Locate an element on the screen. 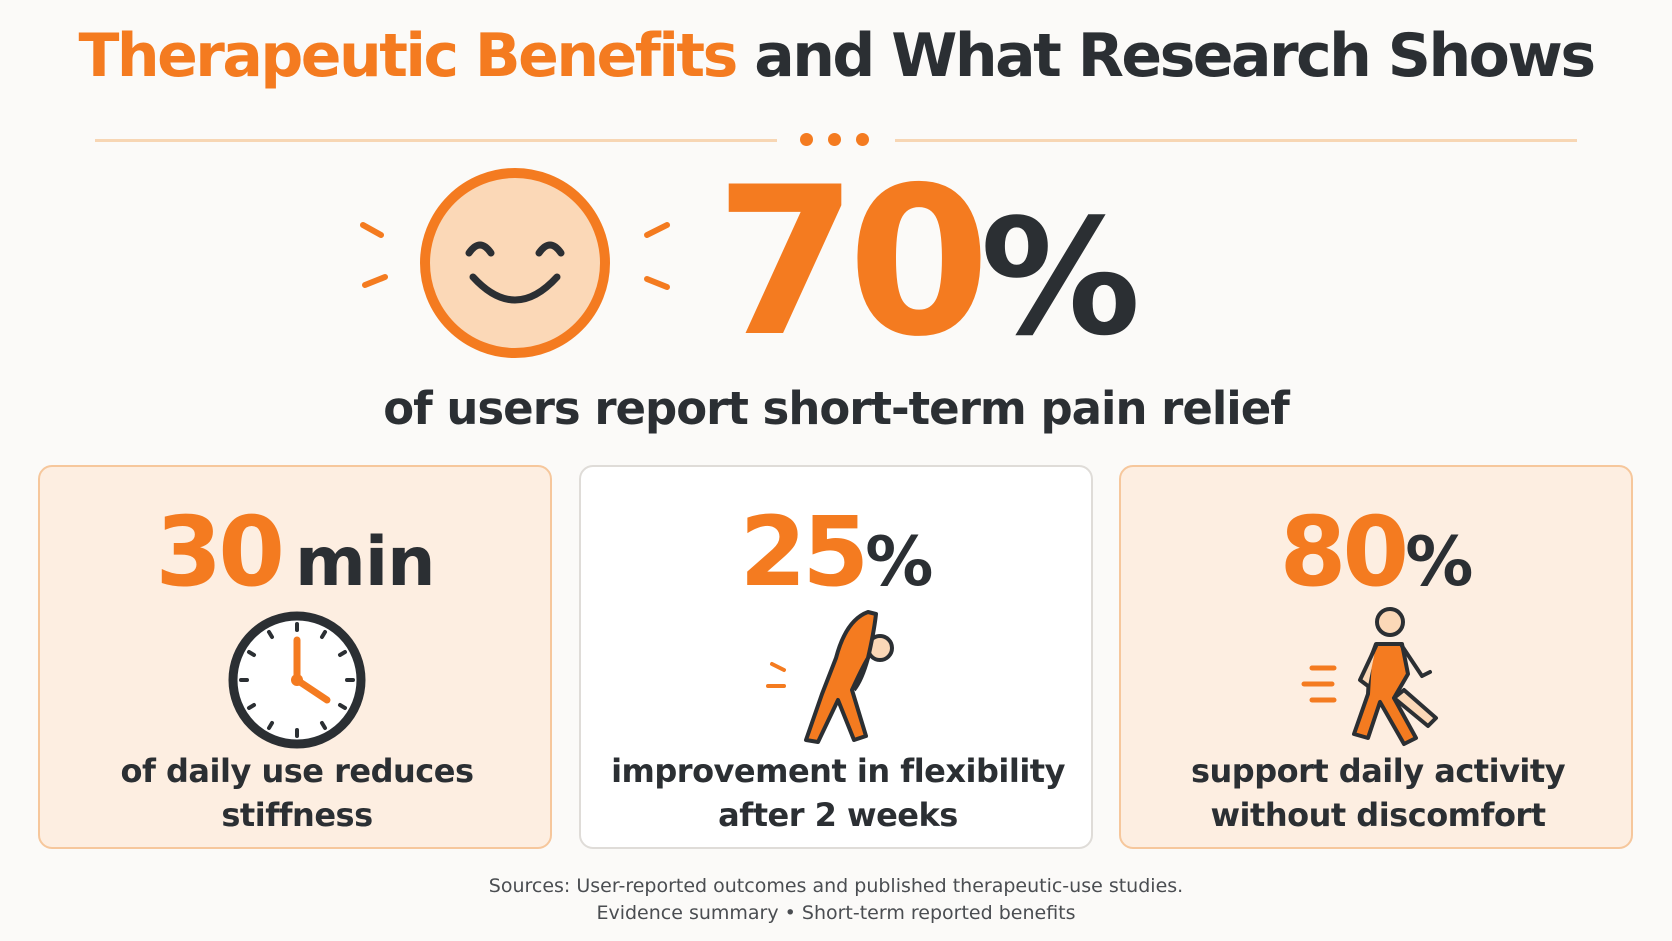 This screenshot has height=941, width=1672. card-description: of daily use reduces stiffness is located at coordinates (297, 793).